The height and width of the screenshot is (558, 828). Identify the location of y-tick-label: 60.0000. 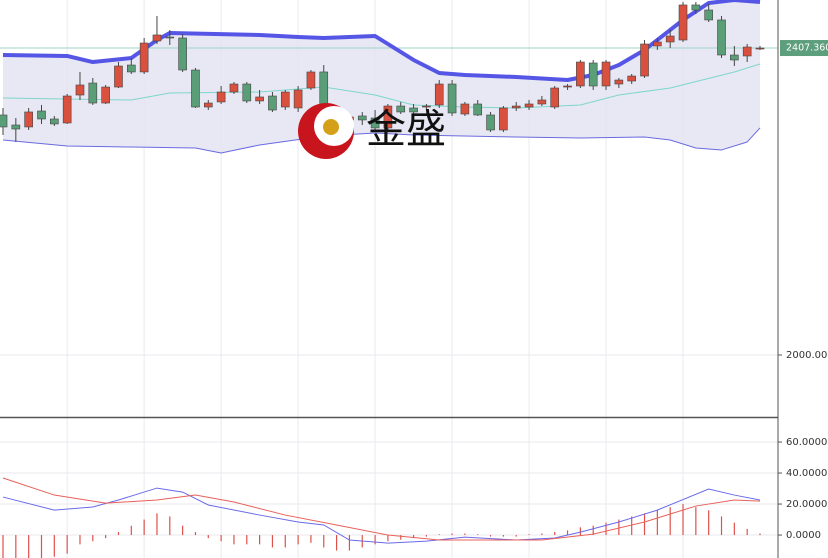
(806, 442).